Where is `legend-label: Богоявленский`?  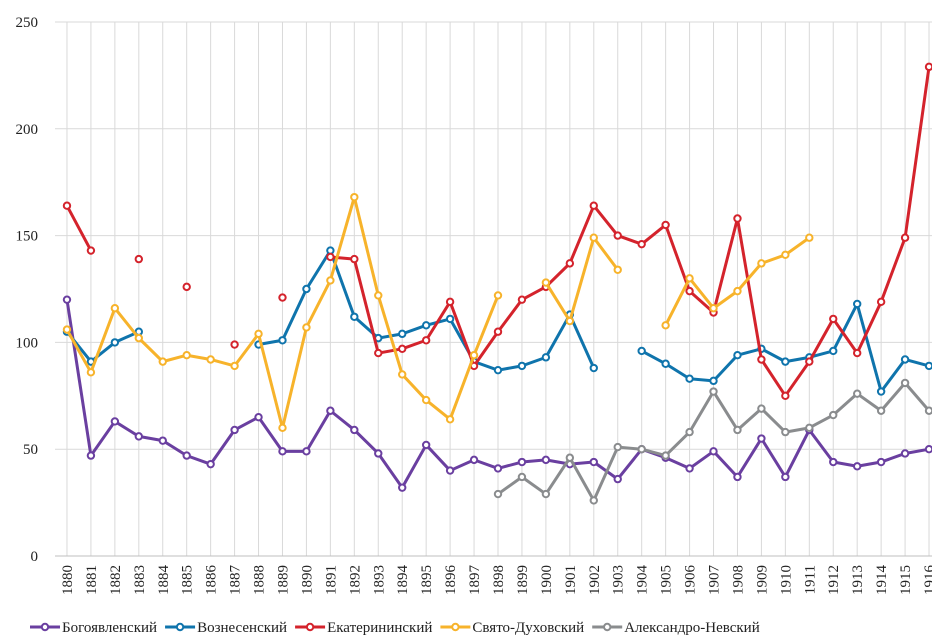
legend-label: Богоявленский is located at coordinates (109, 628).